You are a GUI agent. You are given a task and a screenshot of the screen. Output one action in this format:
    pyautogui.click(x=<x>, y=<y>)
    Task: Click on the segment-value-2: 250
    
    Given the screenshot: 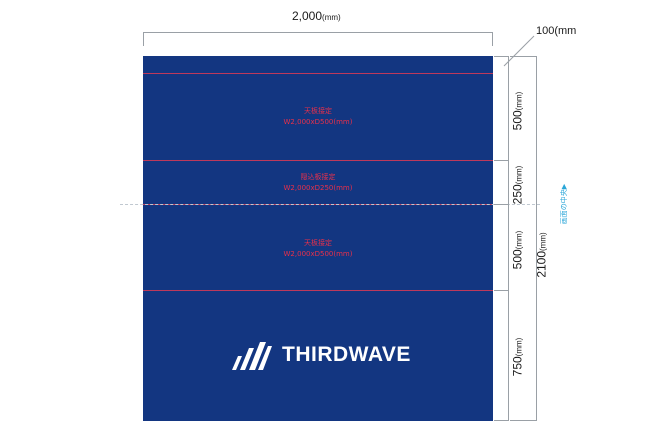 What is the action you would take?
    pyautogui.click(x=517, y=194)
    